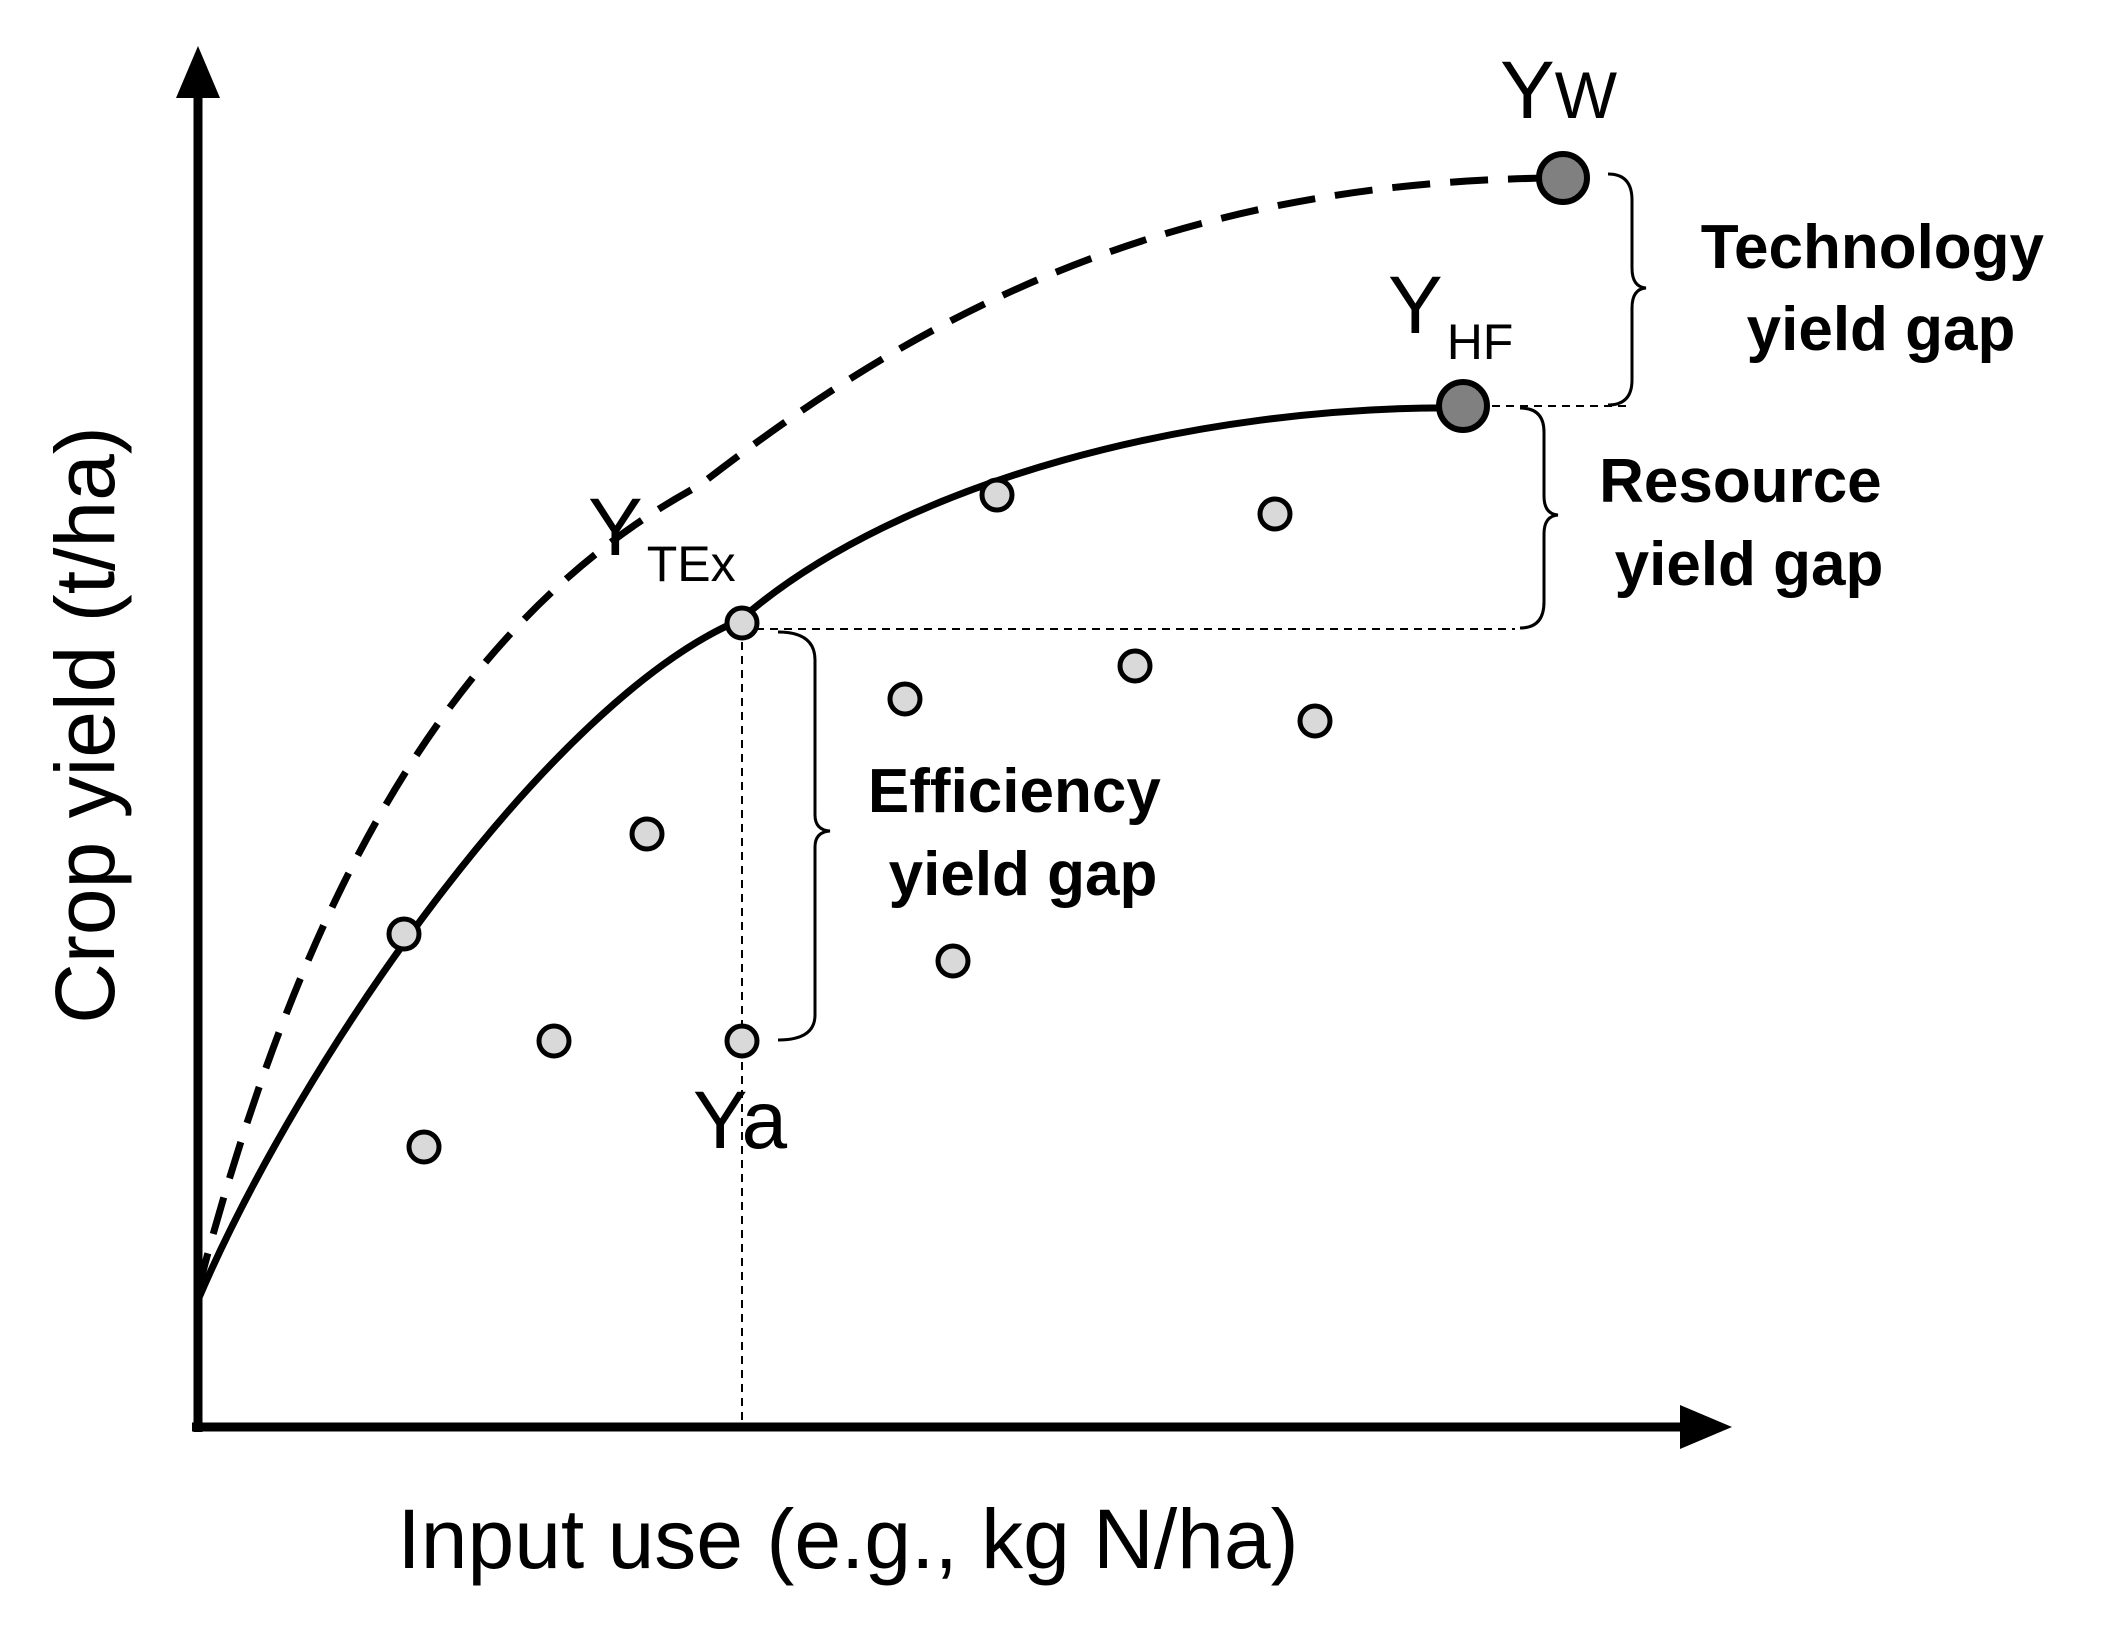  Describe the element at coordinates (1749, 523) in the screenshot. I see `resource-gap-label: Resource yield gap` at that location.